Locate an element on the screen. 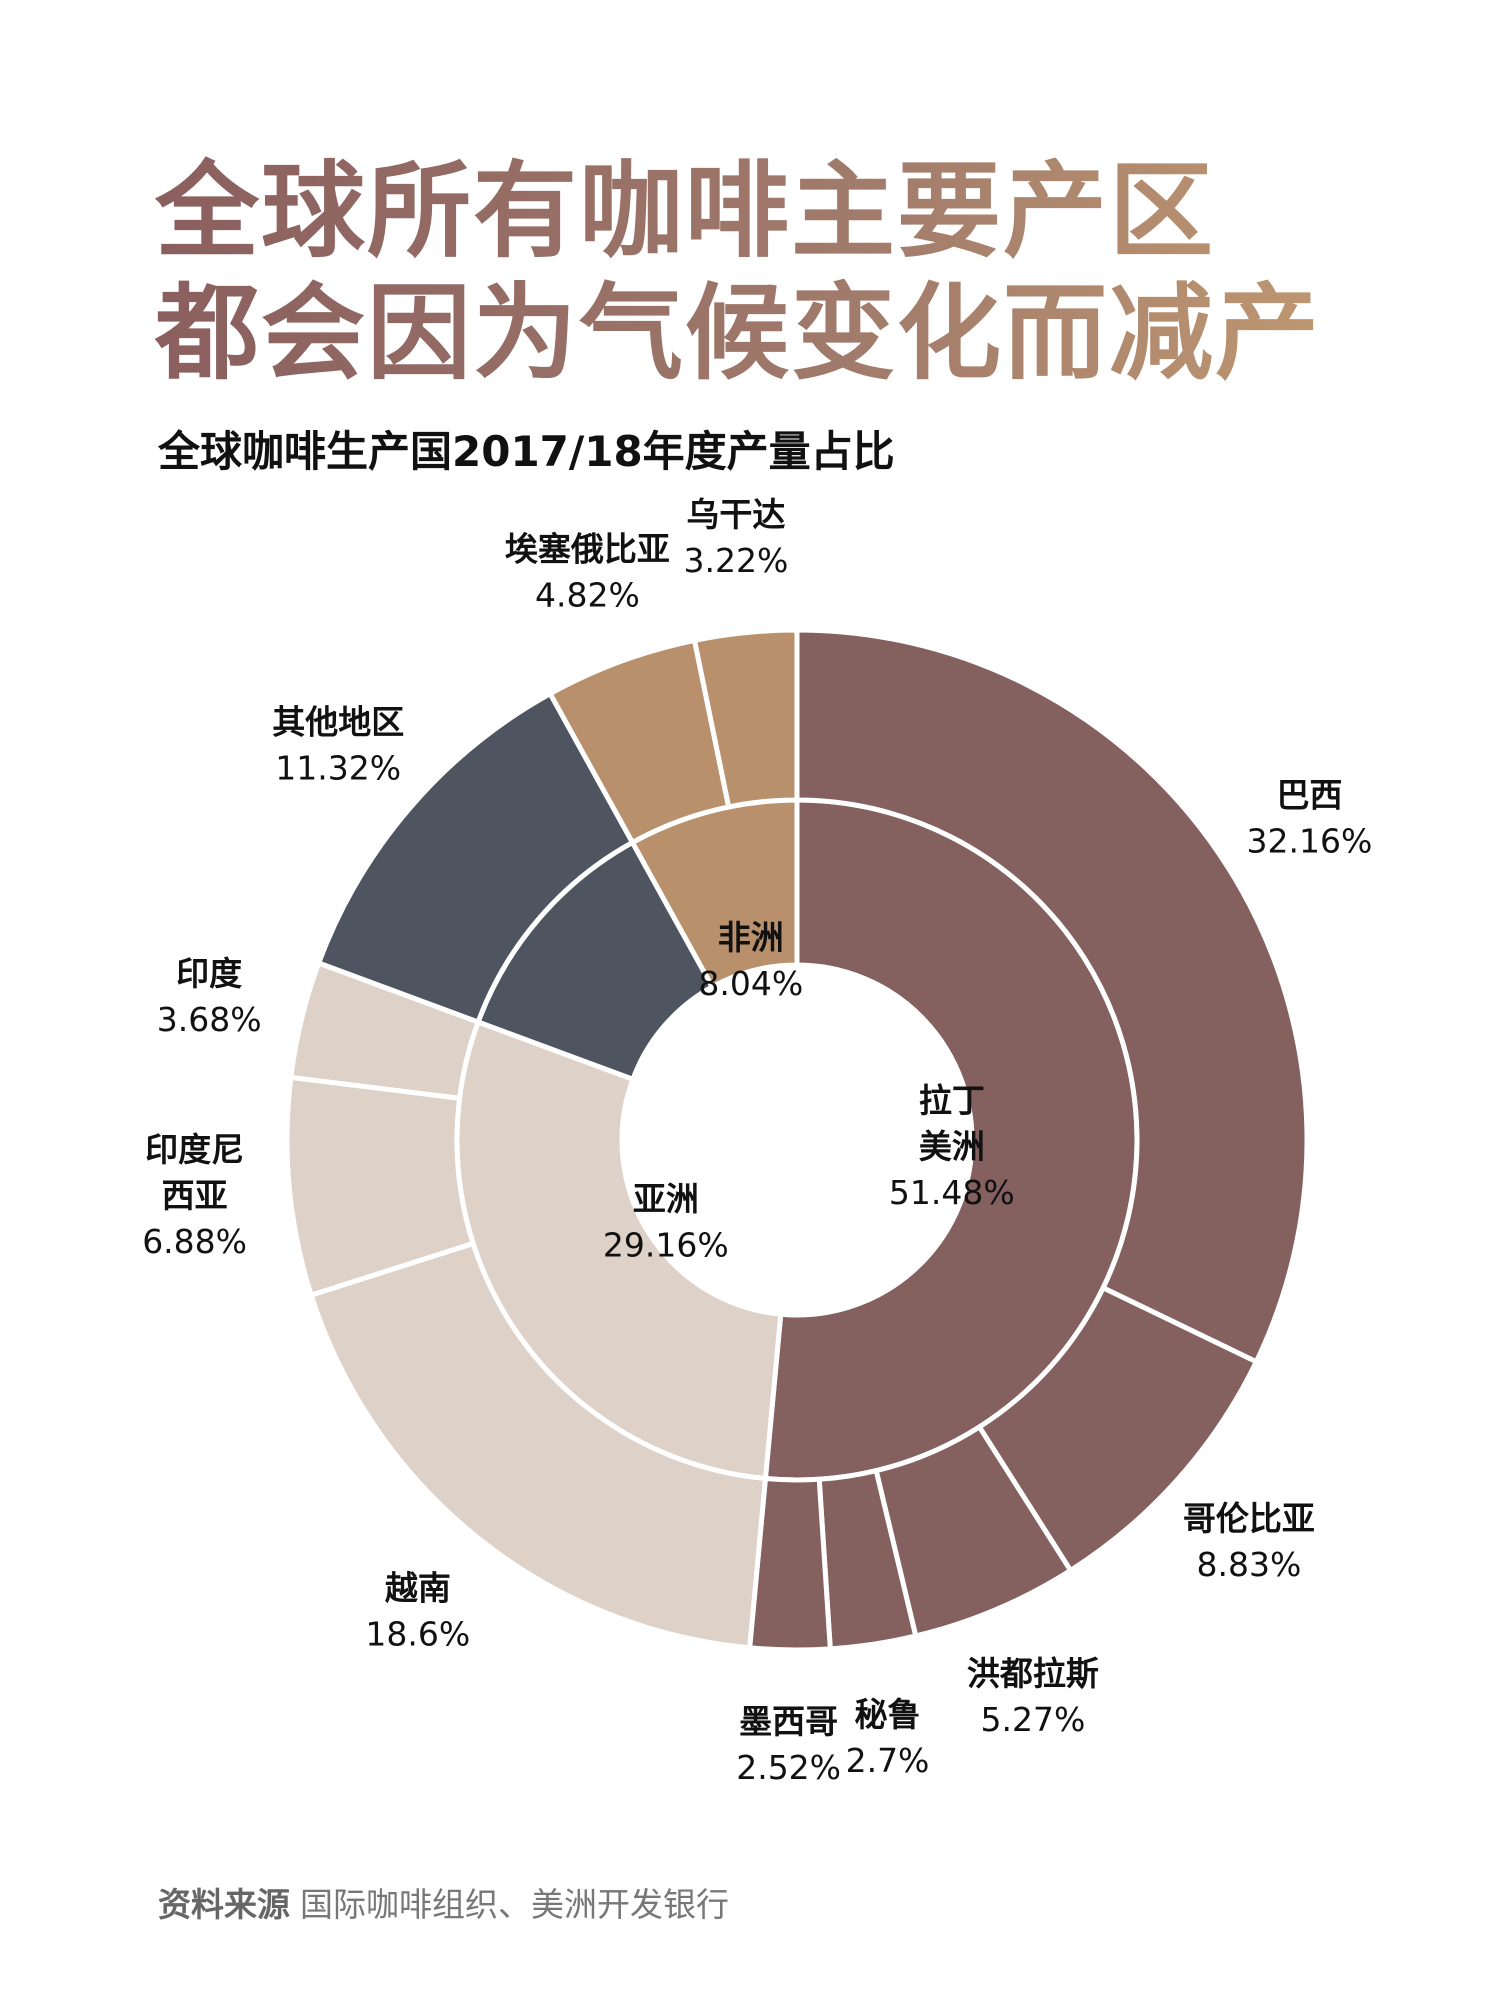 The width and height of the screenshot is (1500, 2000). outer-label-3: 秘鲁 is located at coordinates (888, 1714).